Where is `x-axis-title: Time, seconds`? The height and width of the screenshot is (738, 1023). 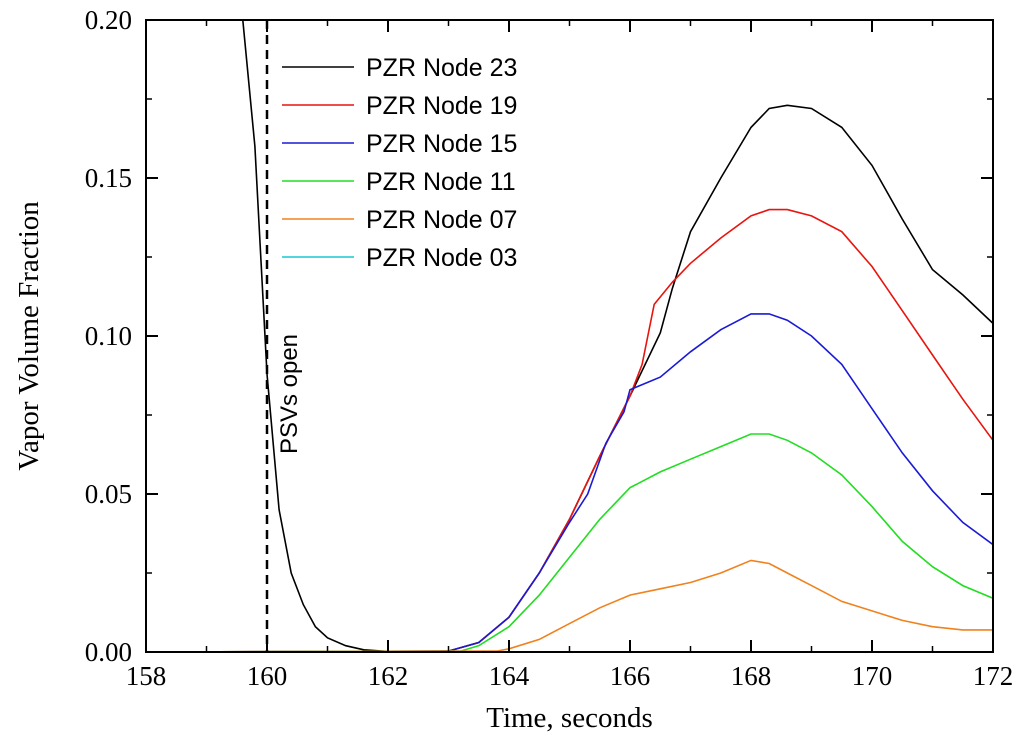 x-axis-title: Time, seconds is located at coordinates (569, 718).